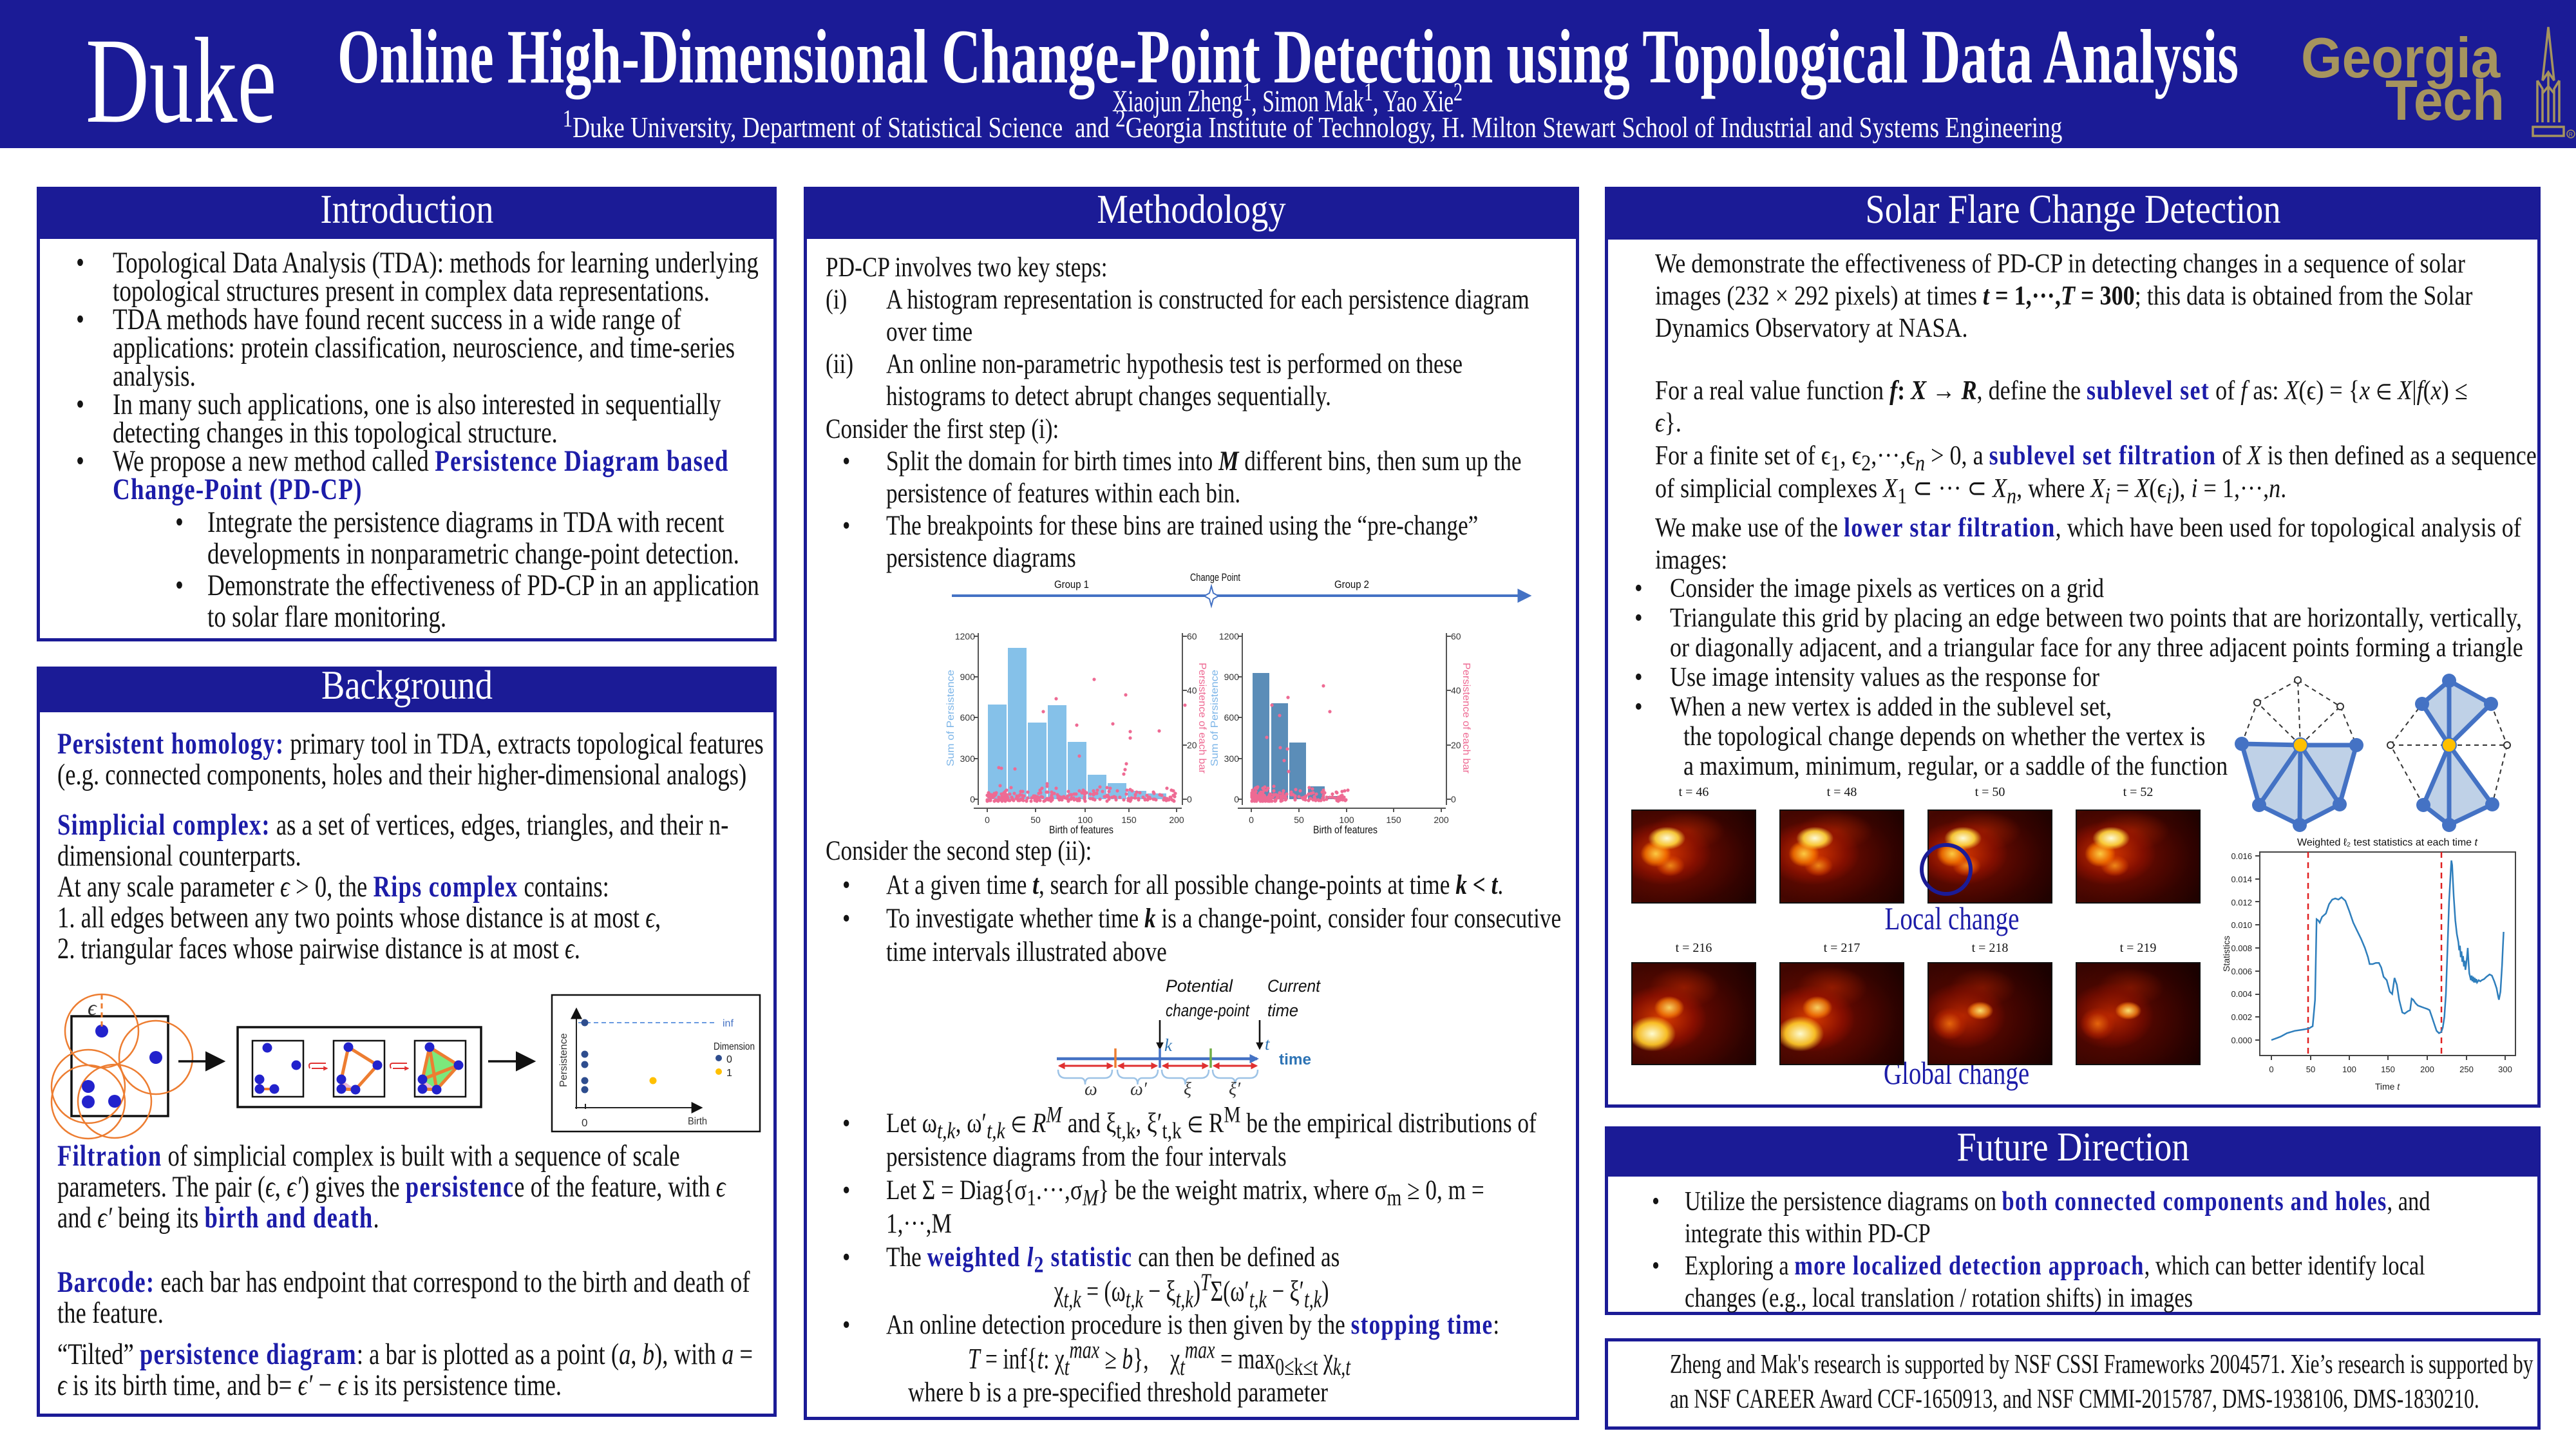  I want to click on svg-text: 0.006, so click(2241, 972).